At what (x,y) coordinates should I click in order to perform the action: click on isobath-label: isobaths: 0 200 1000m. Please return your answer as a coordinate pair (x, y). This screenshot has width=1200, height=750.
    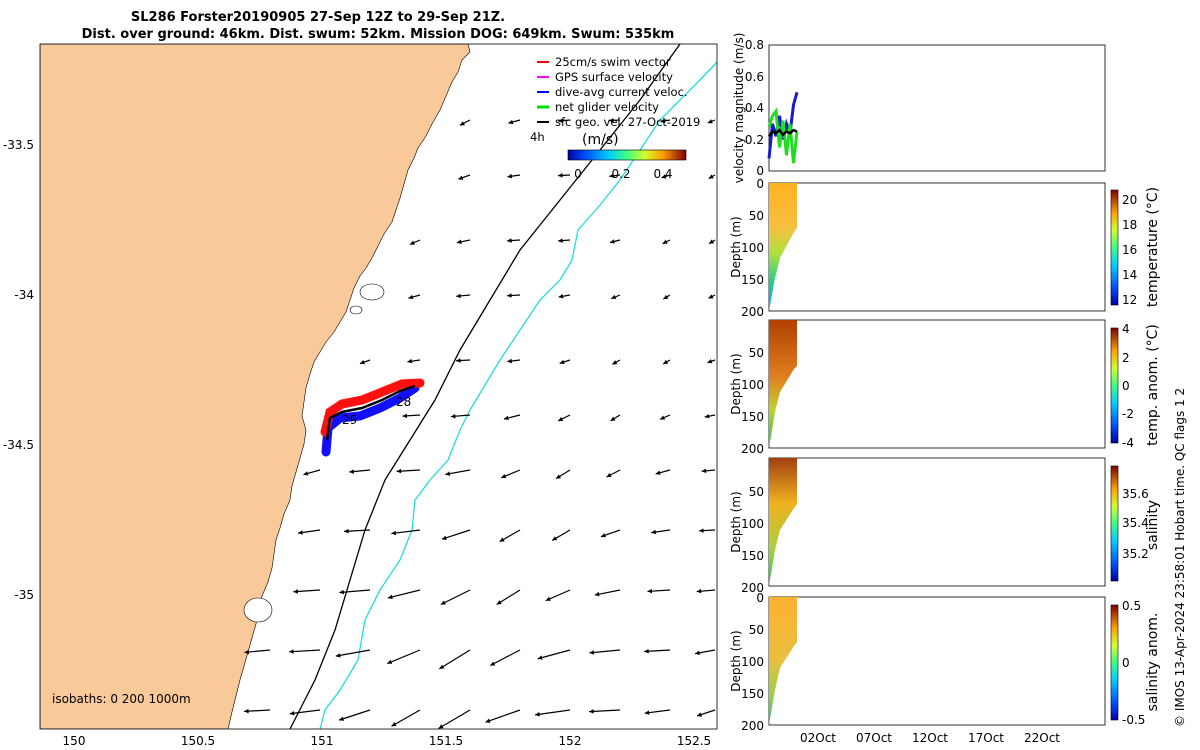
    Looking at the image, I should click on (121, 699).